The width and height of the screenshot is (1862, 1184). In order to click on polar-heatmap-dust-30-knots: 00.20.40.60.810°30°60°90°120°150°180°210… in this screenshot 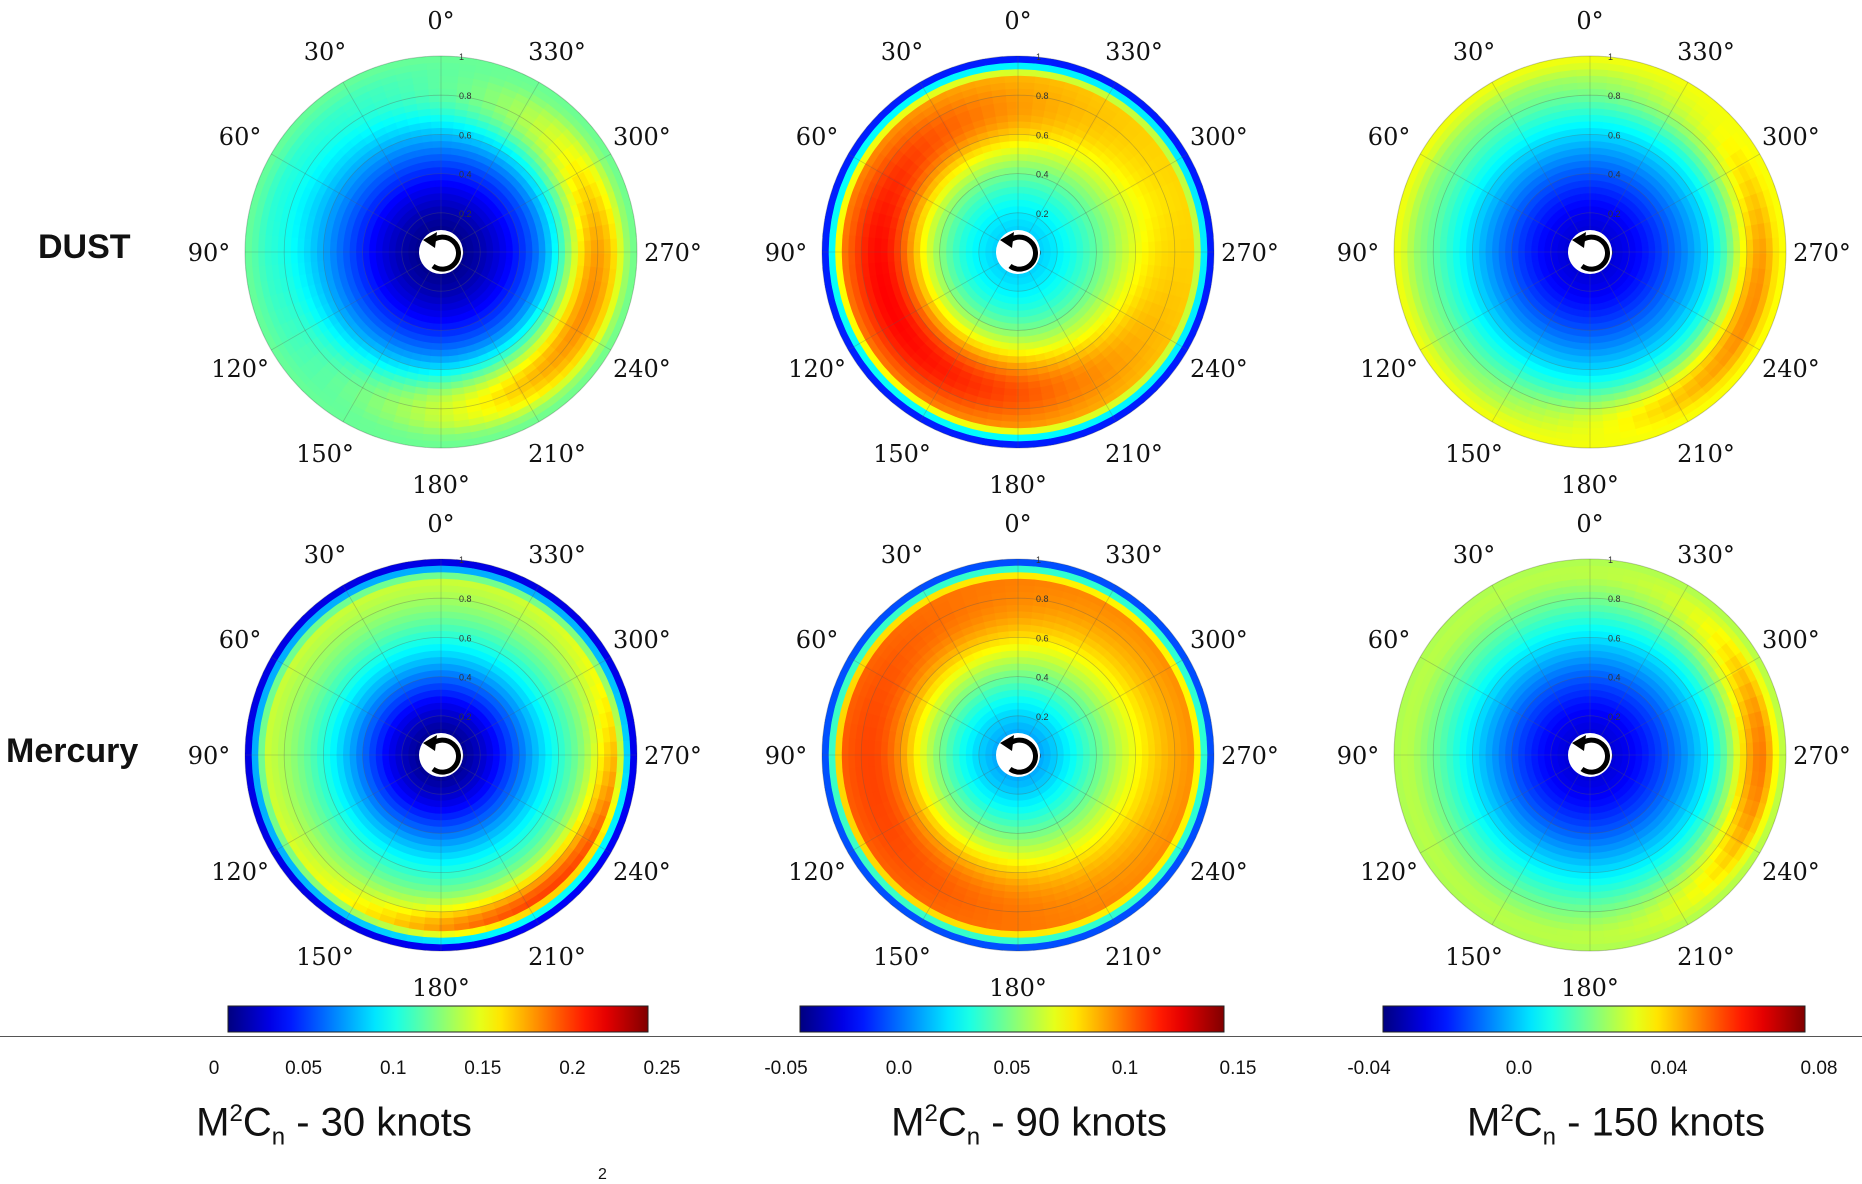, I will do `click(445, 253)`.